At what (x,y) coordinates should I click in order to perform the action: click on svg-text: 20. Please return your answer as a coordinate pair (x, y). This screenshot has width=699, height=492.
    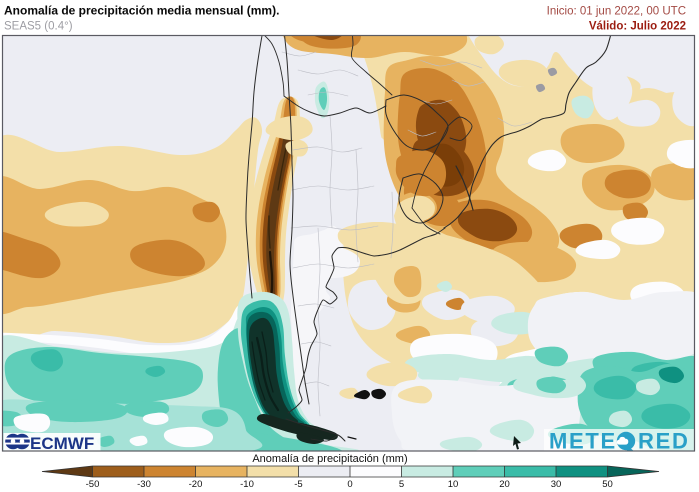
    Looking at the image, I should click on (504, 484).